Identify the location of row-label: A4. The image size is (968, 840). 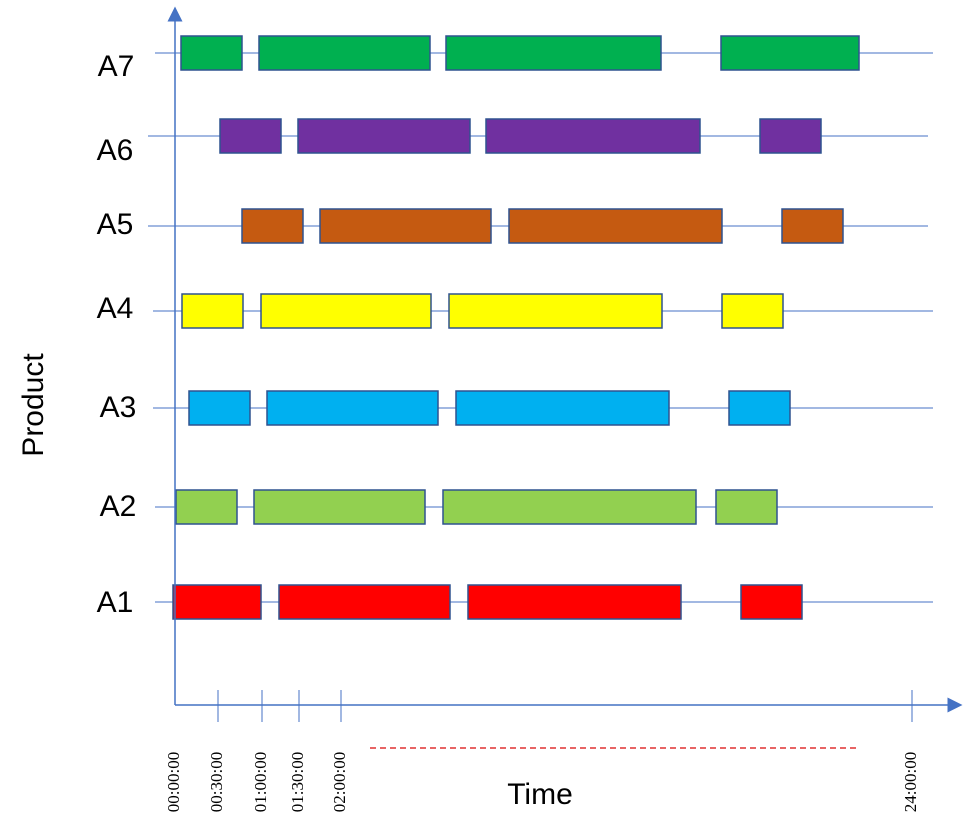
(115, 308).